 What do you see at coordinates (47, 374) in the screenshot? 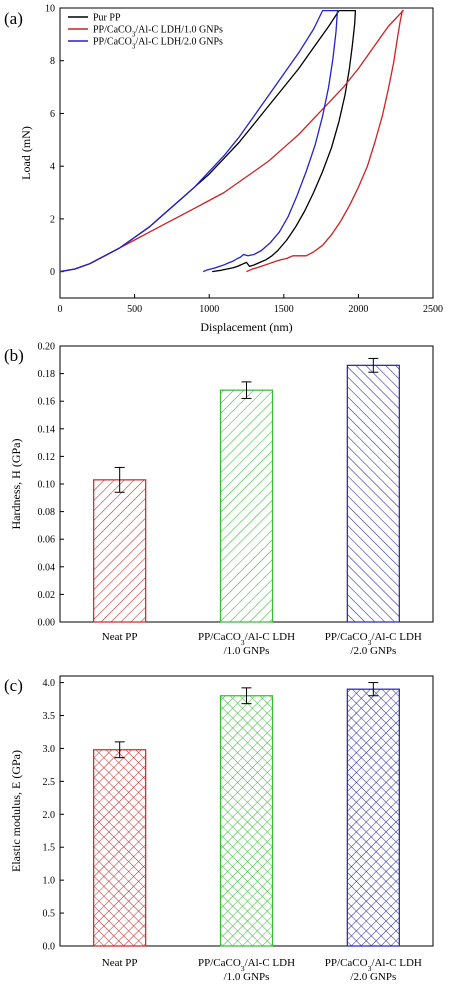
I see `y-tick-label: 0.18` at bounding box center [47, 374].